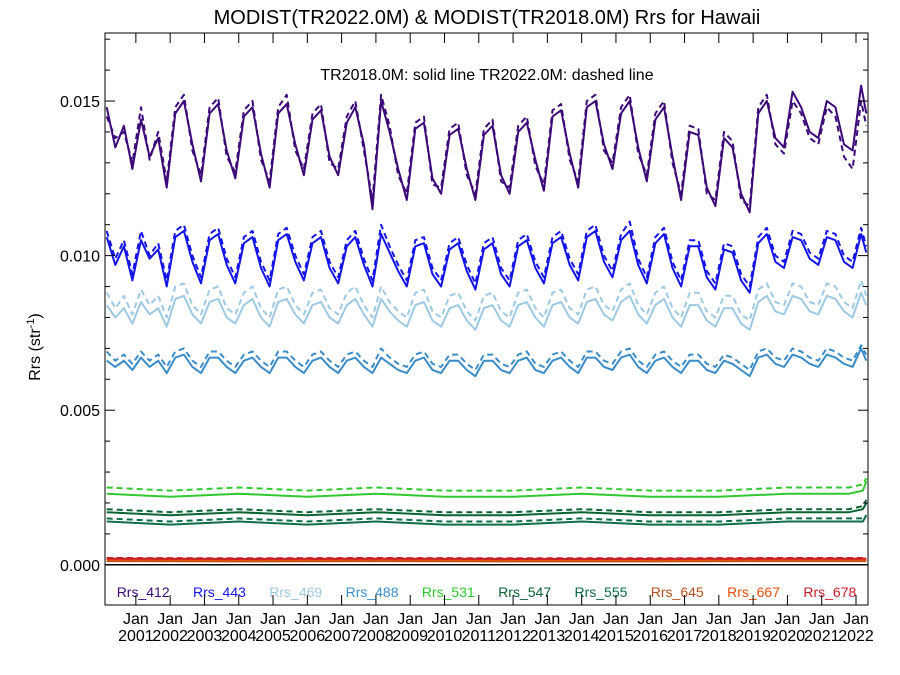  I want to click on x-tick-label-year: 2012, so click(513, 636).